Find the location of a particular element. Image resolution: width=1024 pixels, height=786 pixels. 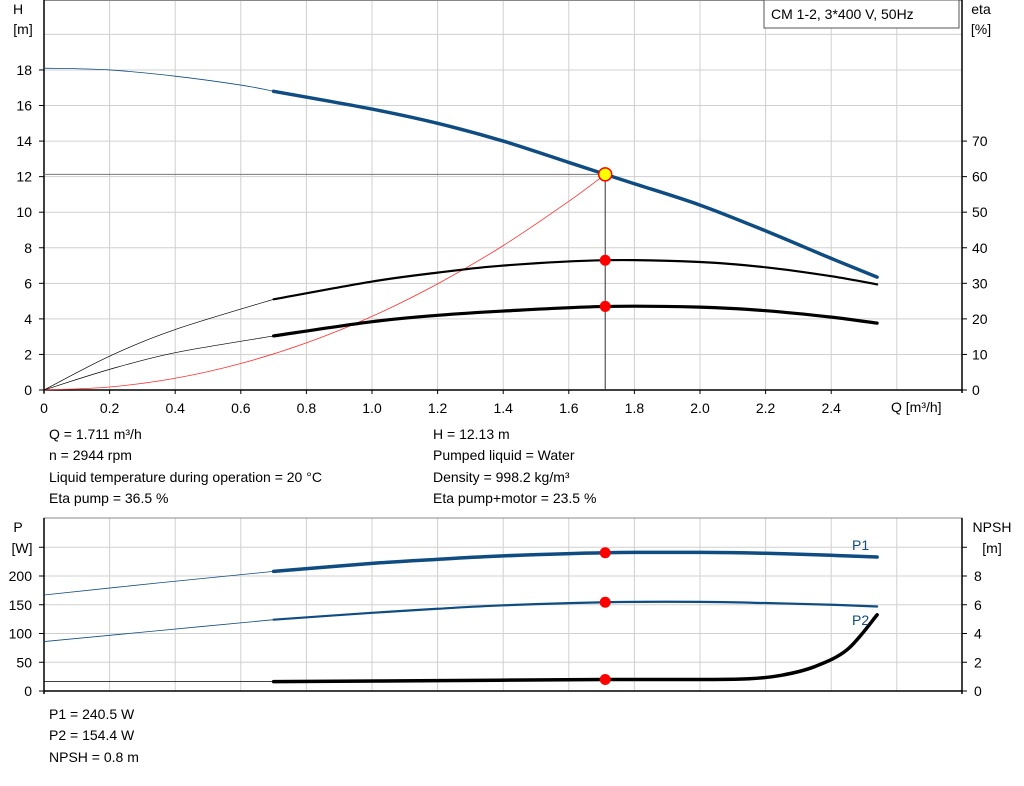

h-tick-label: 8 is located at coordinates (28, 248).